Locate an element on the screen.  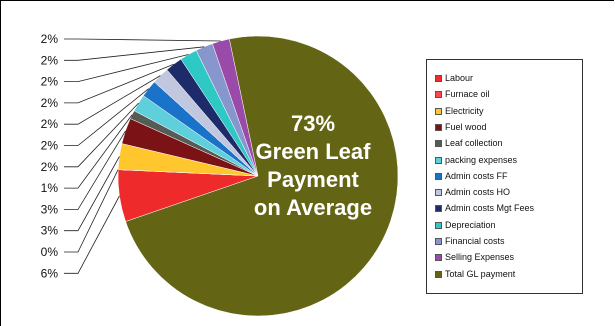
center-label-line-3: Payment is located at coordinates (313, 179).